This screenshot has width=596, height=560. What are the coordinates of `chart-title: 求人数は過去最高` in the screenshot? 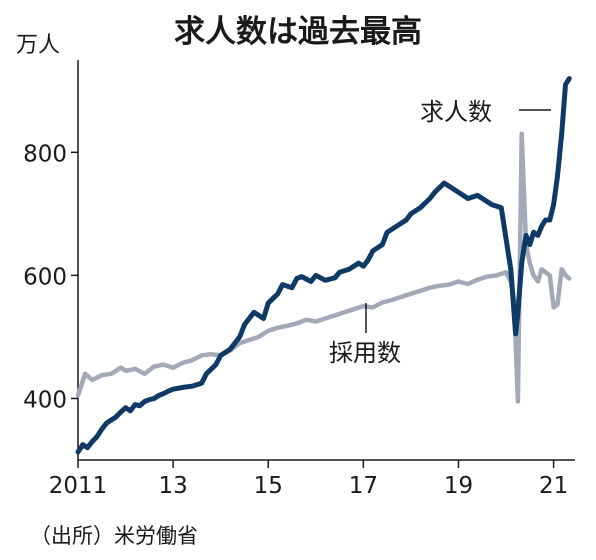 It's located at (298, 32).